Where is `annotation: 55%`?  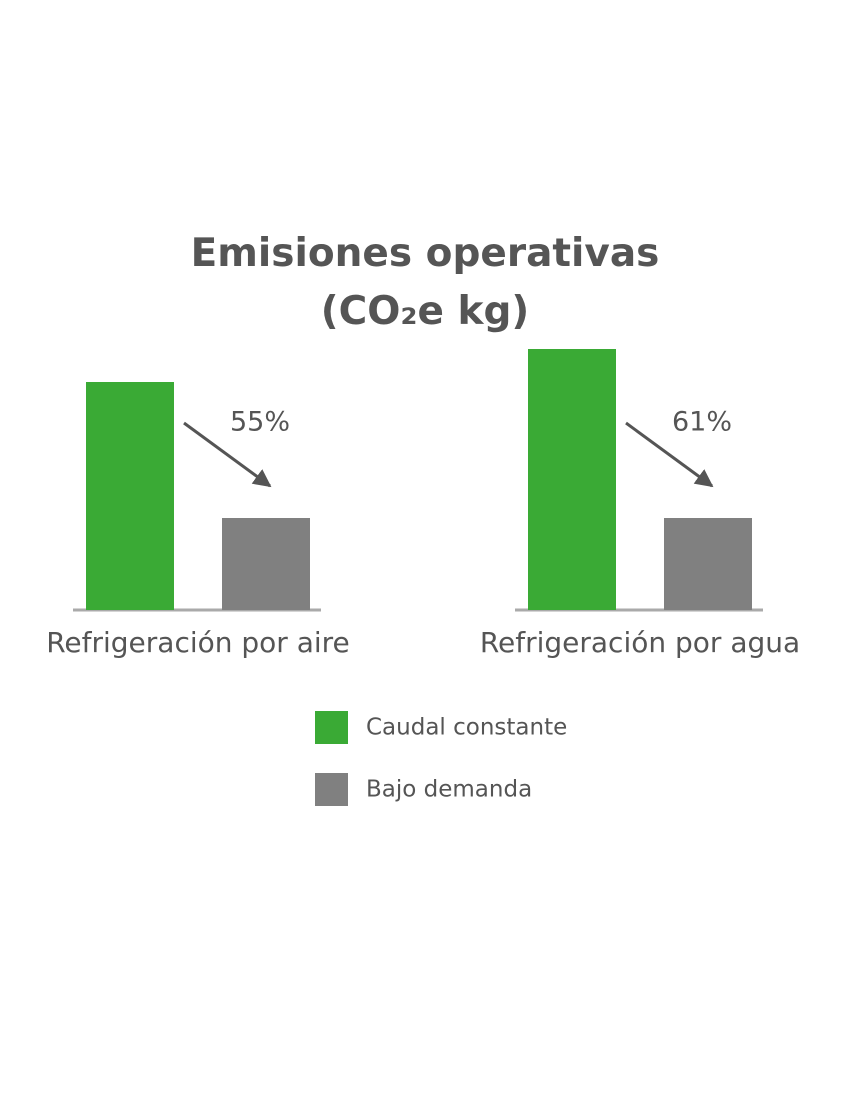 annotation: 55% is located at coordinates (260, 422).